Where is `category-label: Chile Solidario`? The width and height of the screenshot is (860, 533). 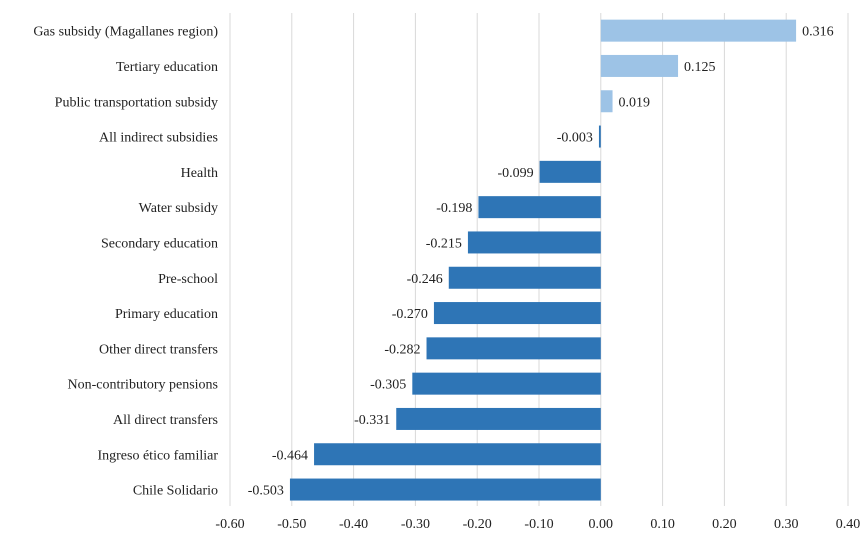 category-label: Chile Solidario is located at coordinates (175, 491).